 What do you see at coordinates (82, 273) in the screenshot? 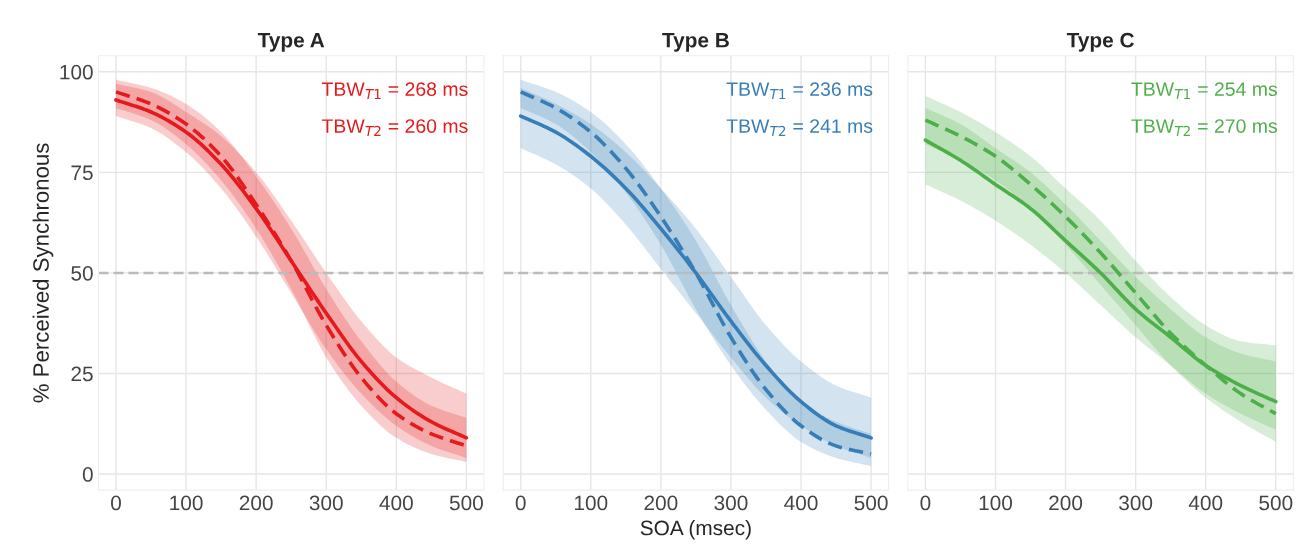
I see `y-tick-label: 50` at bounding box center [82, 273].